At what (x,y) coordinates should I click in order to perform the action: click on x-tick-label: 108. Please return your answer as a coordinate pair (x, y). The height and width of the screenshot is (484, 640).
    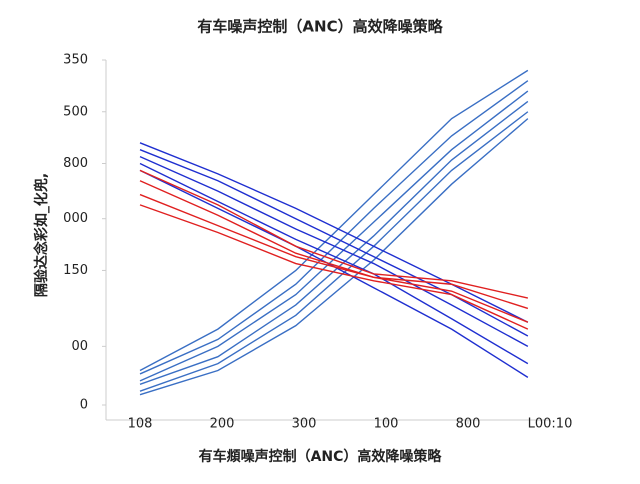
    Looking at the image, I should click on (140, 424).